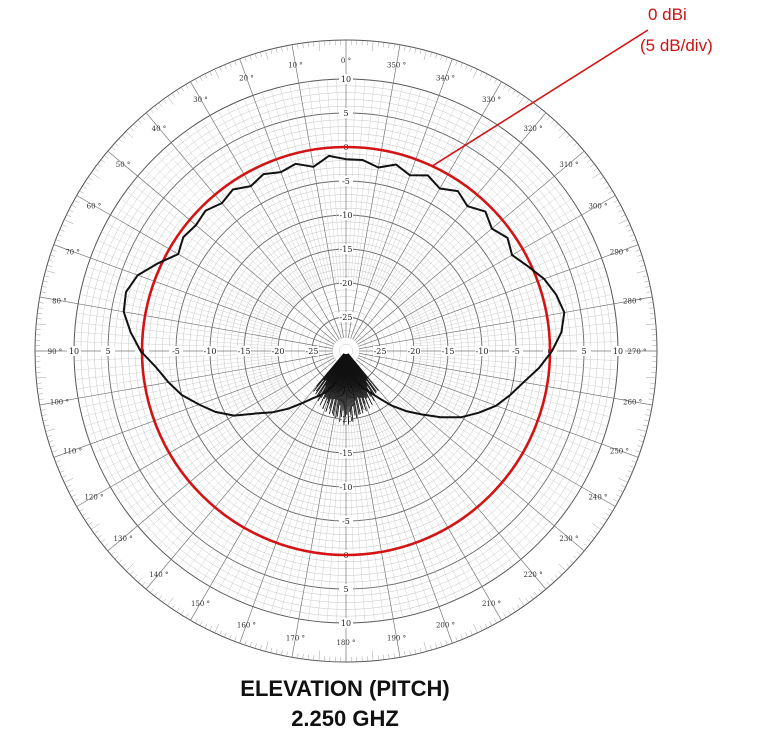 This screenshot has height=735, width=765. What do you see at coordinates (414, 351) in the screenshot?
I see `radial-tick-label: -20` at bounding box center [414, 351].